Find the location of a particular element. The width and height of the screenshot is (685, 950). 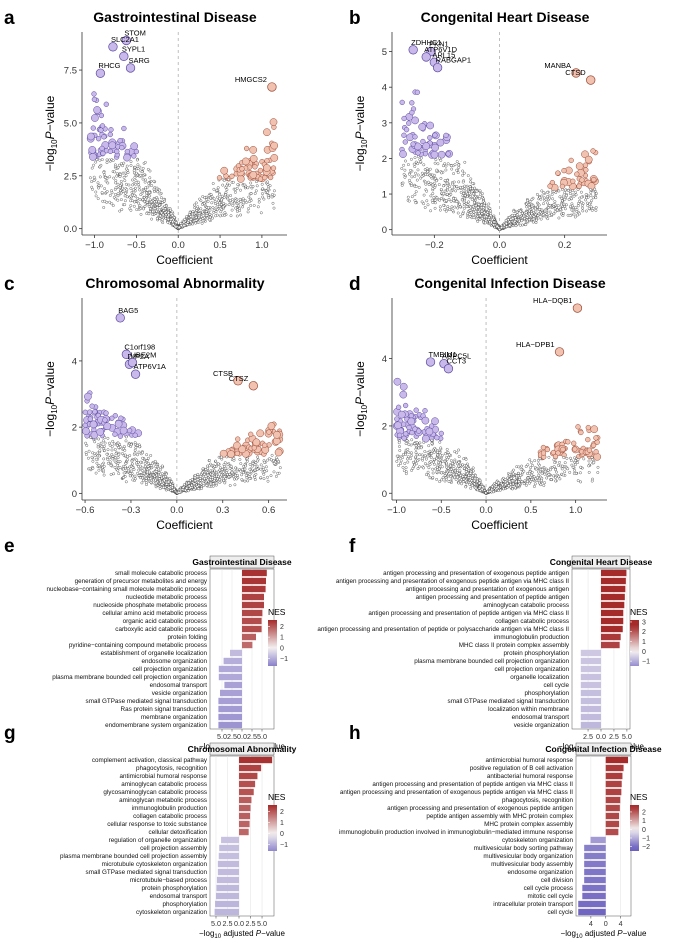

bar is located at coordinates (254, 581).